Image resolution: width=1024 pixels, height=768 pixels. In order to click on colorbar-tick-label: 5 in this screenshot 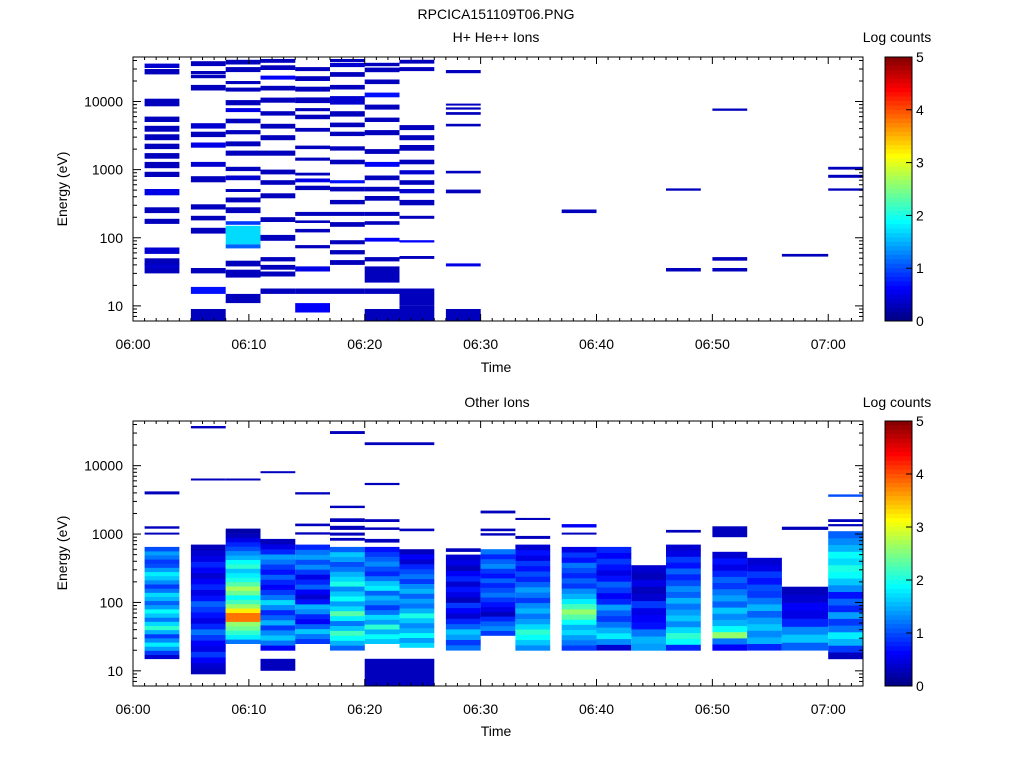, I will do `click(920, 421)`.